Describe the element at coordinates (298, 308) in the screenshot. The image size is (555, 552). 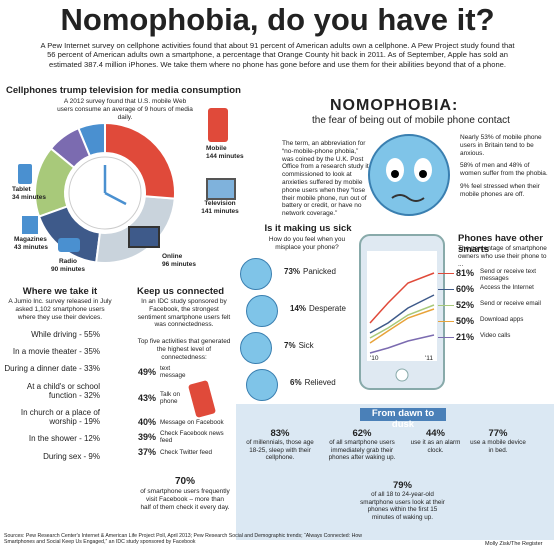
I see `pct: 14%` at that location.